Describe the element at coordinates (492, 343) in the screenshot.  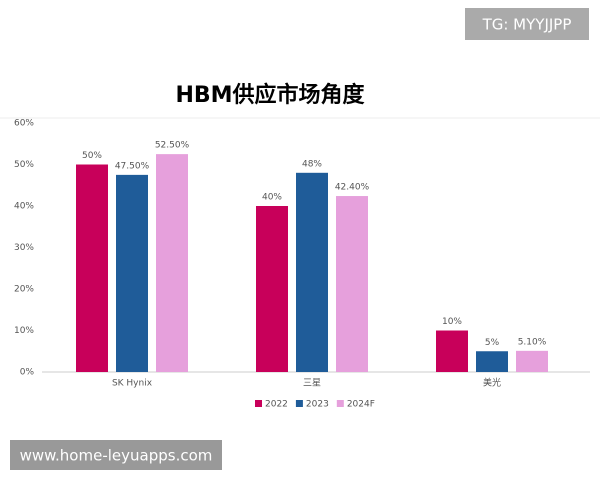
I see `value-label: 5%` at that location.